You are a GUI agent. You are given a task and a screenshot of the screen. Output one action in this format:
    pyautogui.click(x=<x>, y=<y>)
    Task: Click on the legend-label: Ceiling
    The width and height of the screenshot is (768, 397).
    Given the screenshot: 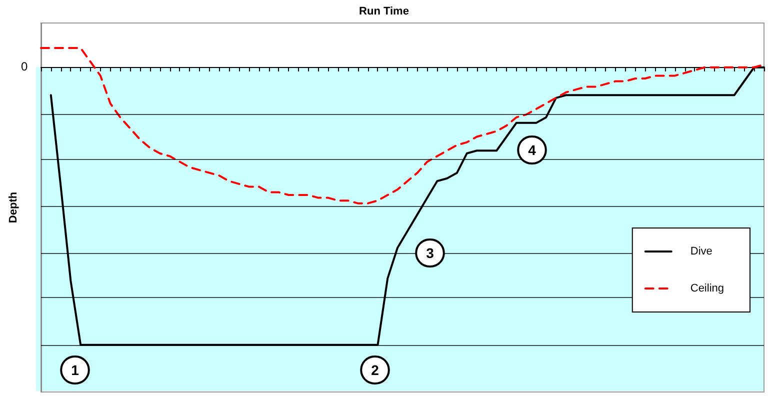 What is the action you would take?
    pyautogui.click(x=707, y=288)
    